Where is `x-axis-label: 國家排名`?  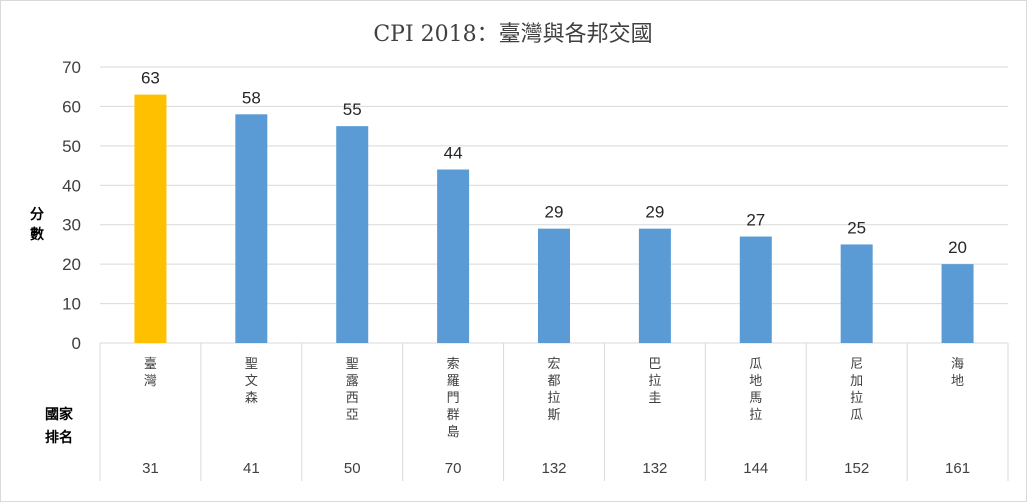 x-axis-label: 國家排名 is located at coordinates (59, 426).